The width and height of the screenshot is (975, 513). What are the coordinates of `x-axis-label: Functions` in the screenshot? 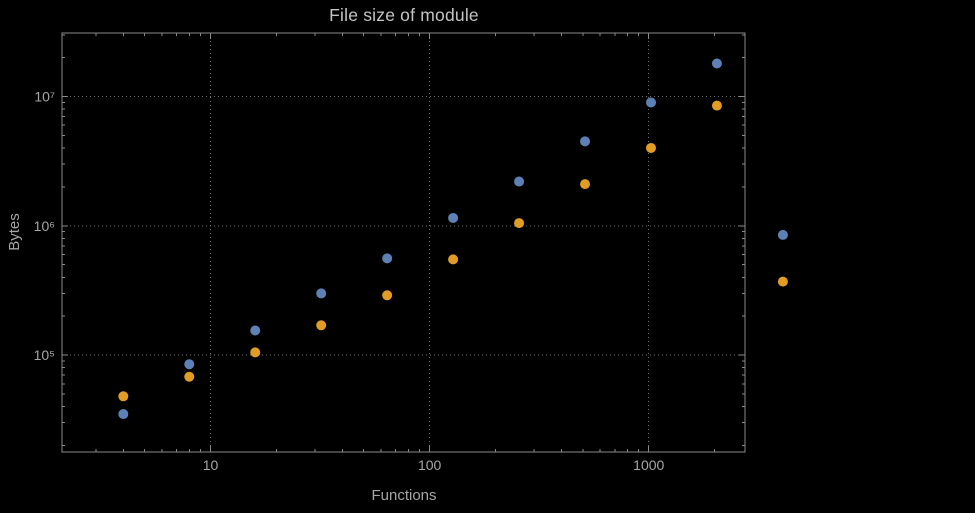 It's located at (404, 495).